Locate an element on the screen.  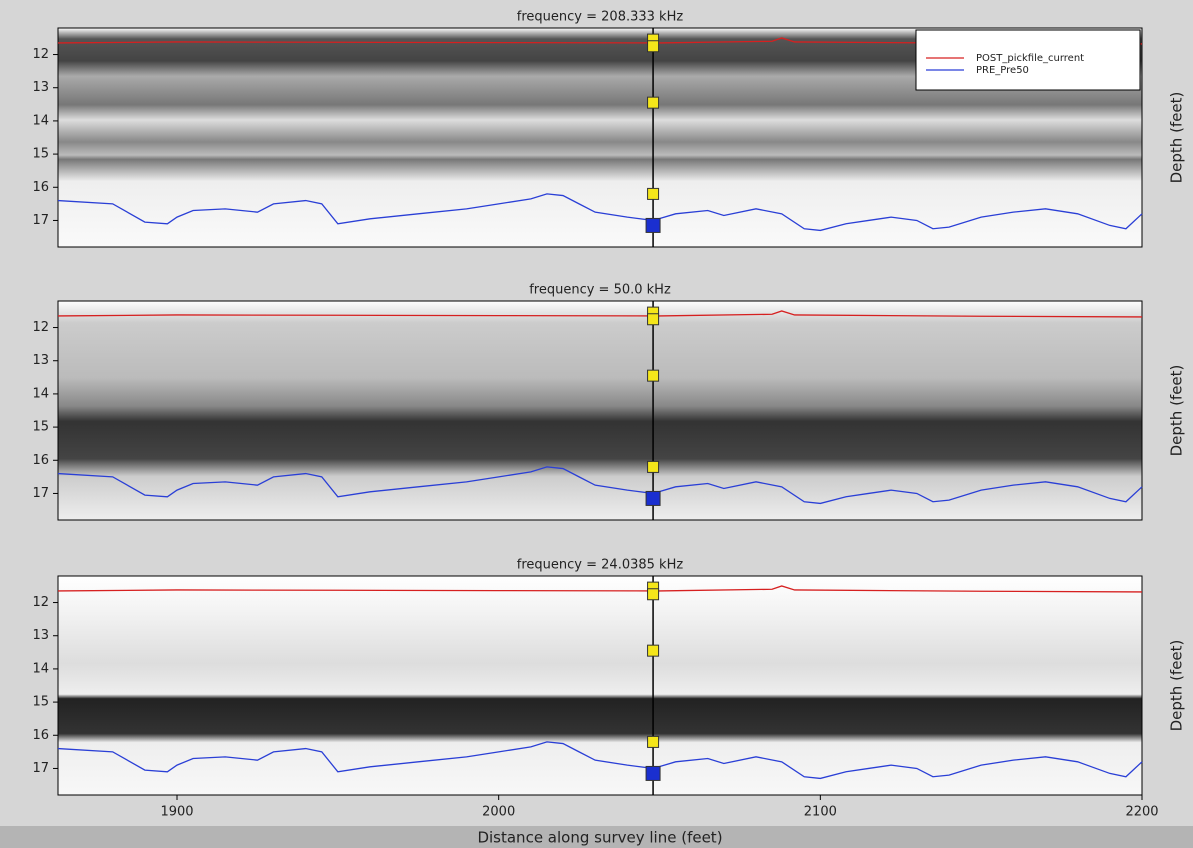
panel-title: frequency = 50.0 kHz is located at coordinates (600, 290).